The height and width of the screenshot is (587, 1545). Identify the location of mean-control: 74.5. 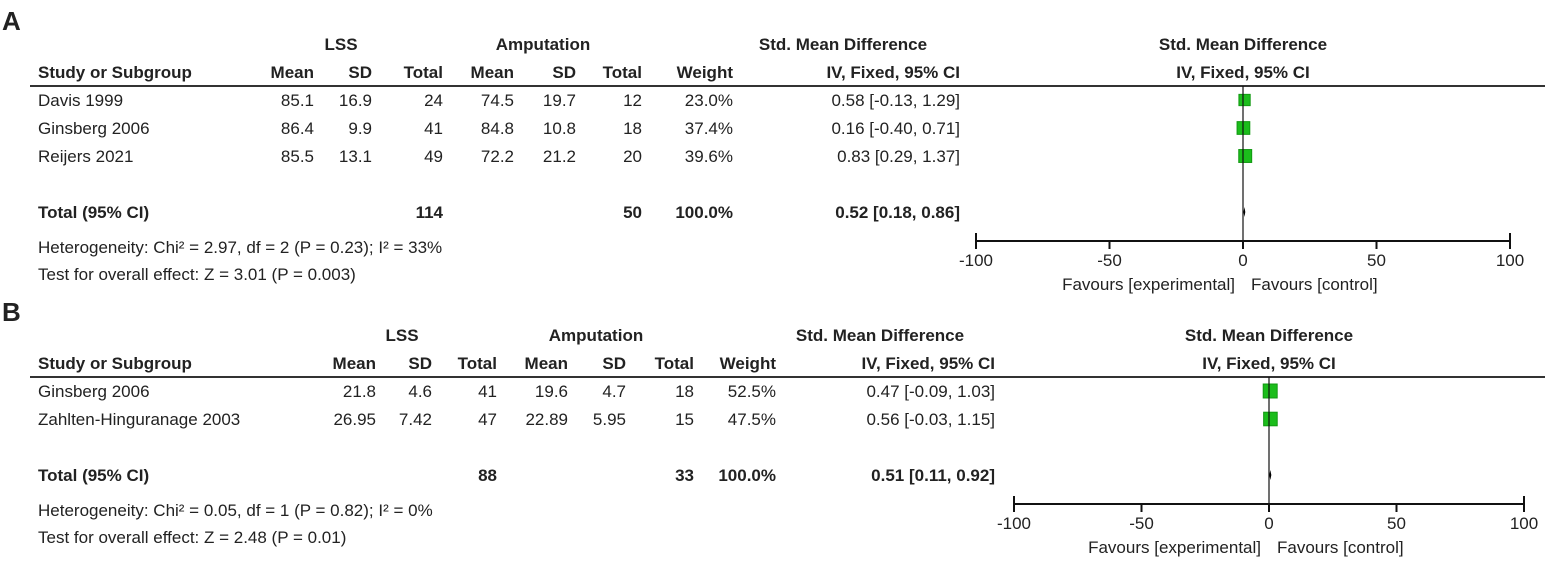
(497, 100).